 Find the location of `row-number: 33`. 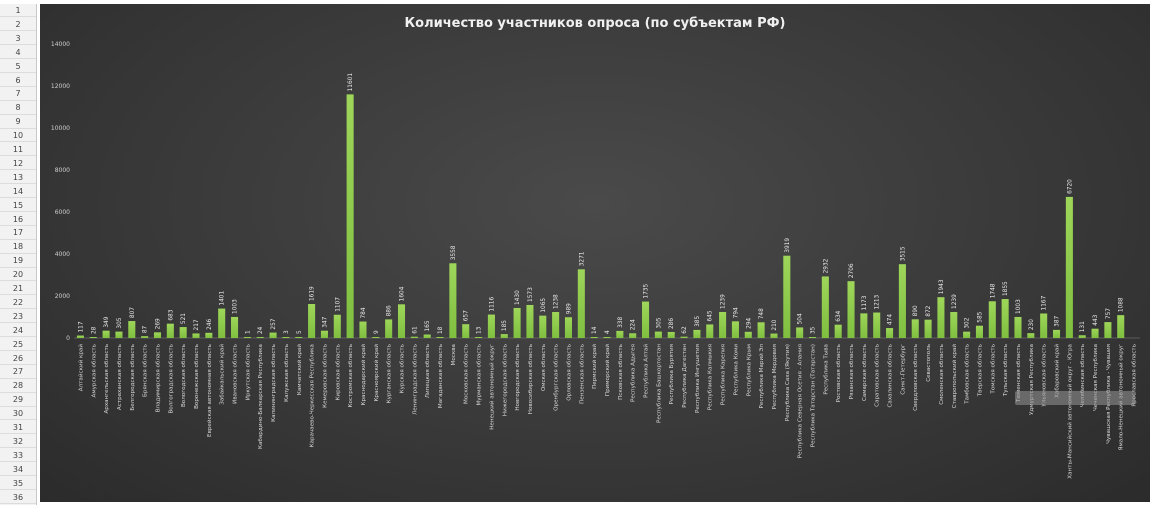

row-number: 33 is located at coordinates (18, 456).